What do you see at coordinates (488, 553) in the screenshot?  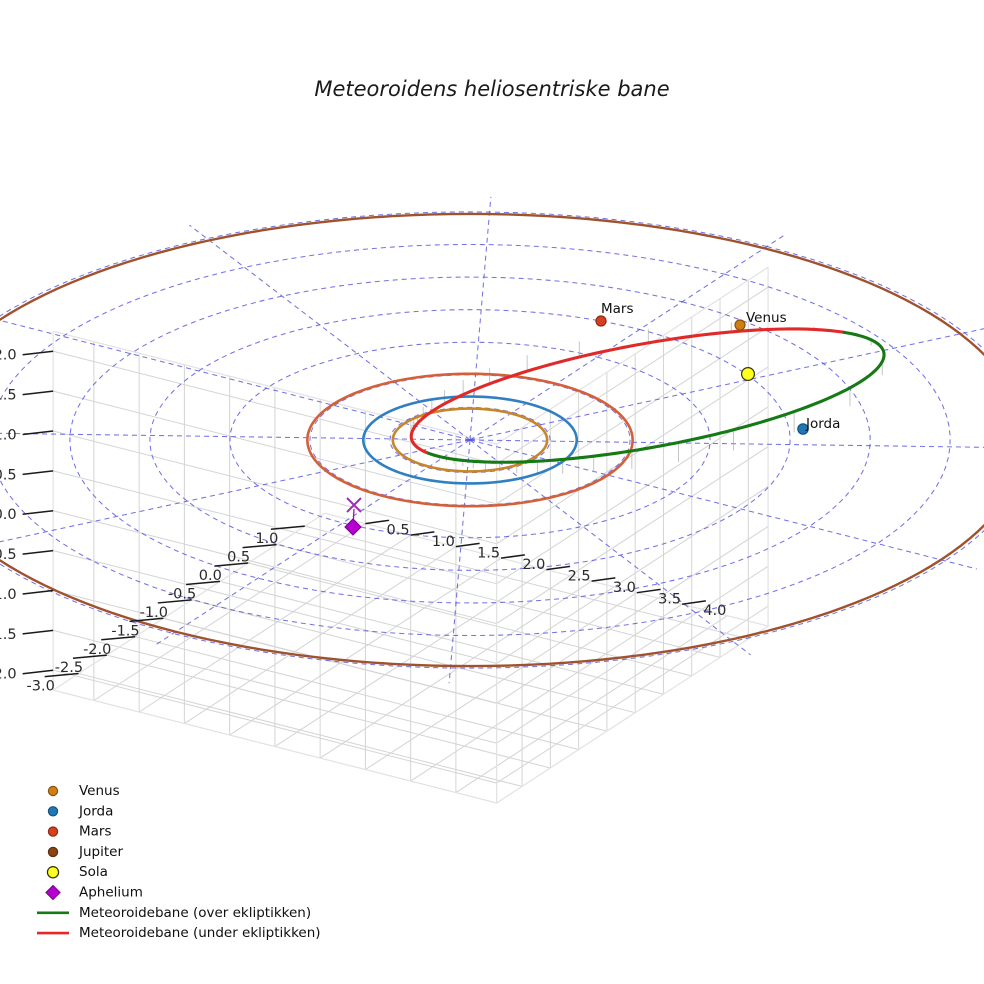 I see `ytick-2: 1.5` at bounding box center [488, 553].